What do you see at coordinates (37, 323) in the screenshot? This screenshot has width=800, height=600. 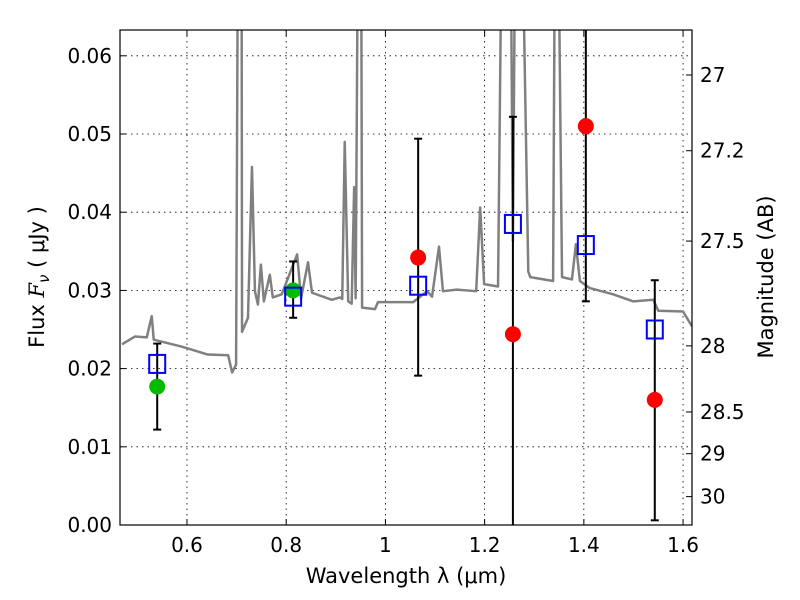 I see `y-label-prefix: Flux` at bounding box center [37, 323].